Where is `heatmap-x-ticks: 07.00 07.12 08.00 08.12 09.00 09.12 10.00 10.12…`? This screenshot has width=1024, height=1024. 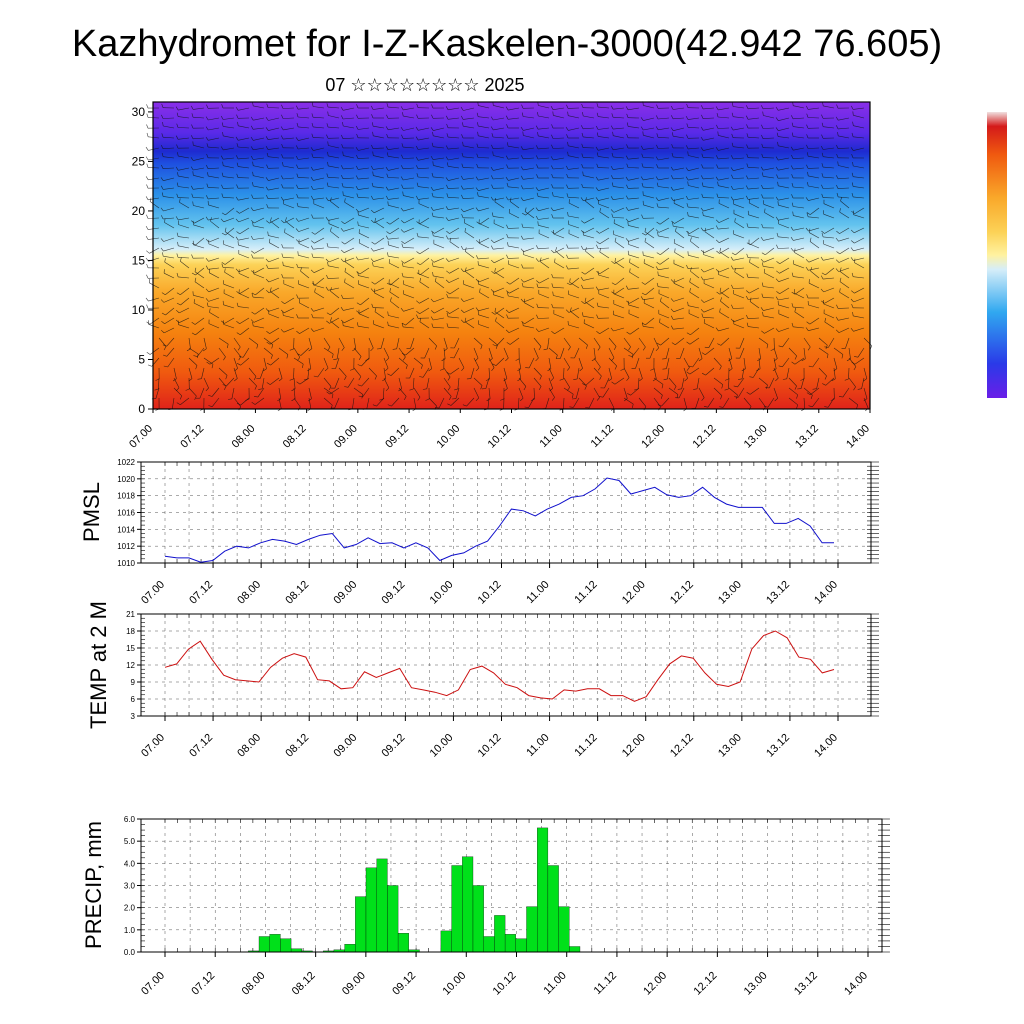
heatmap-x-ticks: 07.00 07.12 08.00 08.12 09.00 09.12 10.00 10.12… is located at coordinates (499, 430).